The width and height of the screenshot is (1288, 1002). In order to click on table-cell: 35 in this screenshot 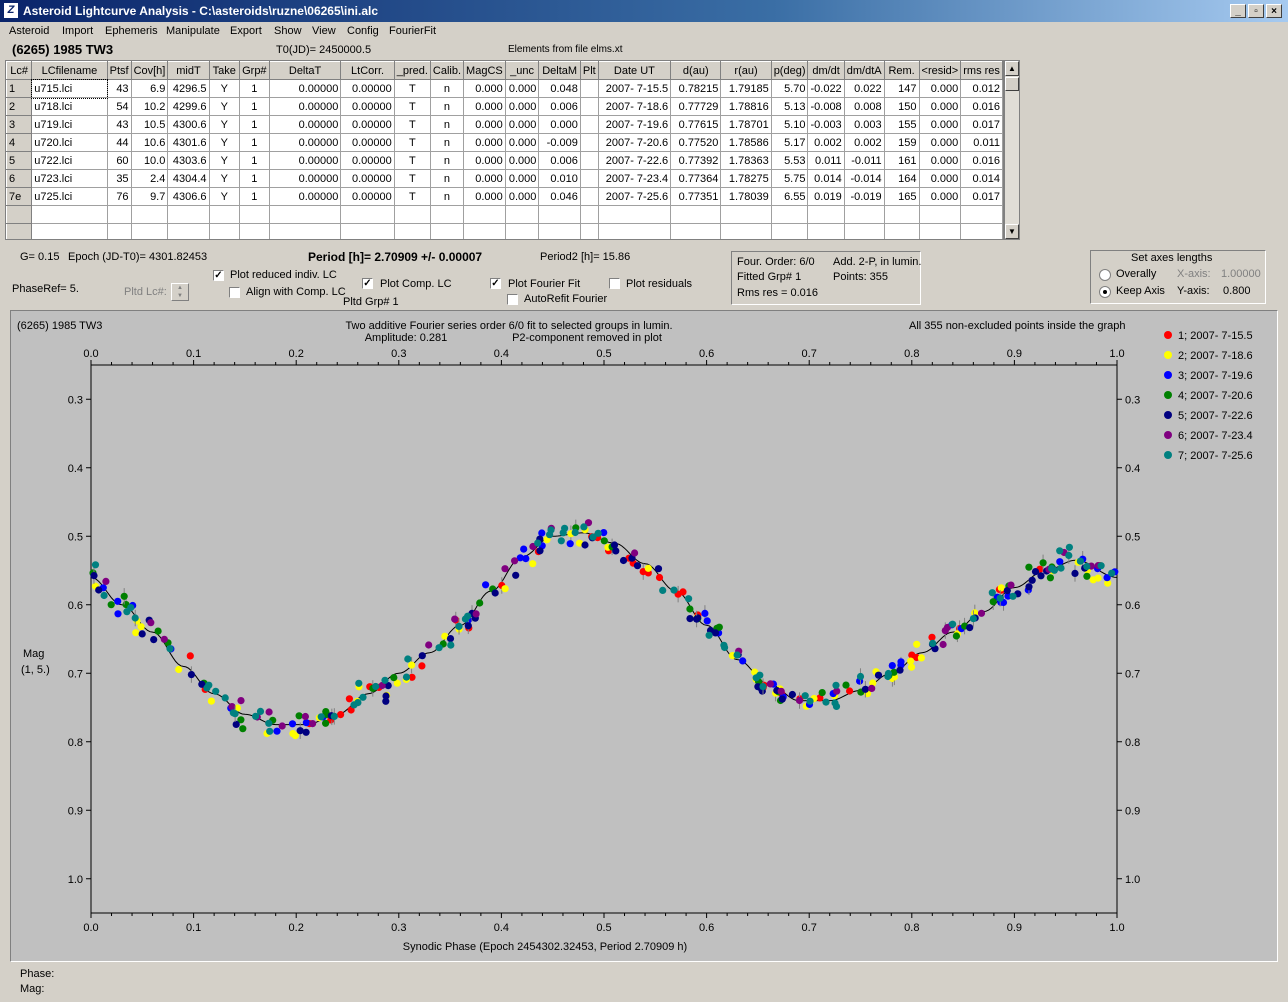, I will do `click(119, 178)`.